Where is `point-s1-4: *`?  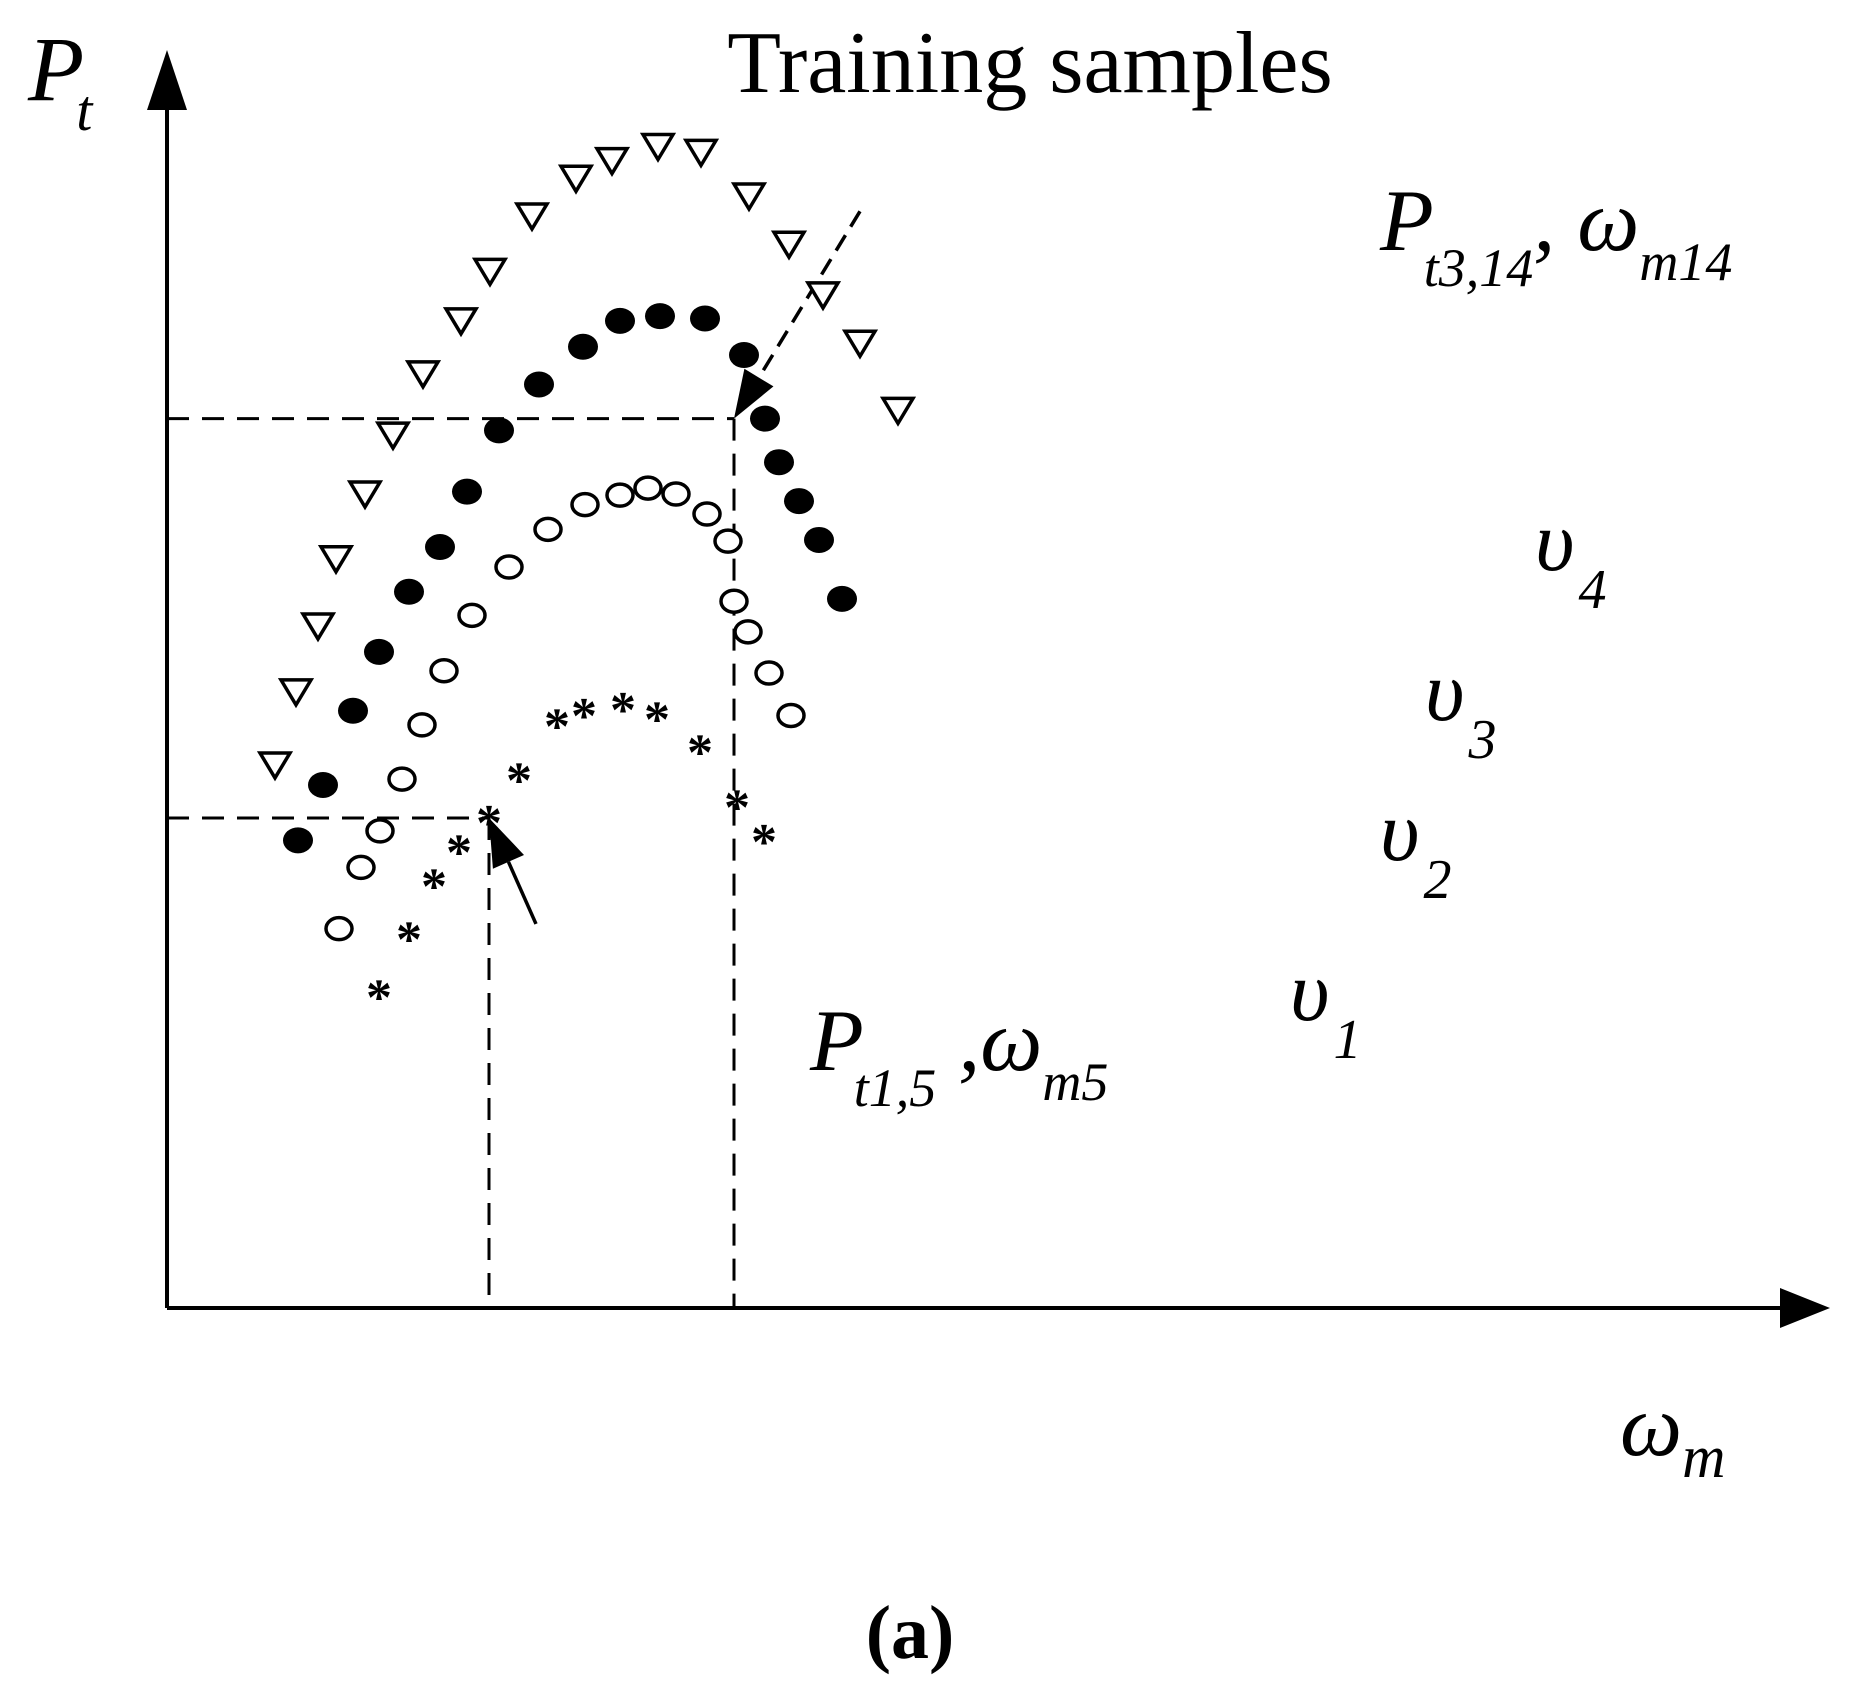 point-s1-4: * is located at coordinates (459, 852).